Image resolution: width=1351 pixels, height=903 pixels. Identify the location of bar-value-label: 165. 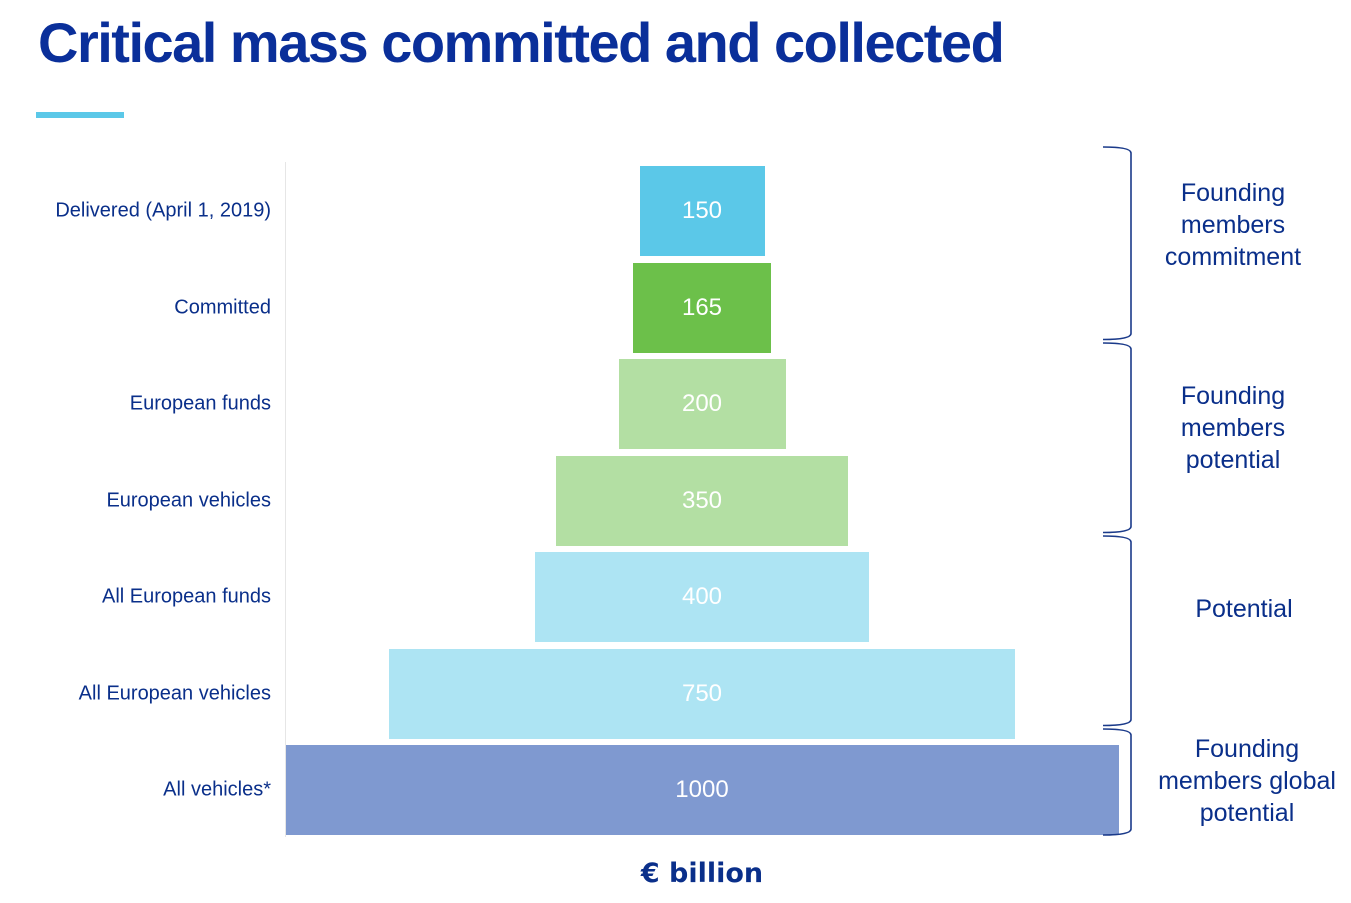
(702, 307).